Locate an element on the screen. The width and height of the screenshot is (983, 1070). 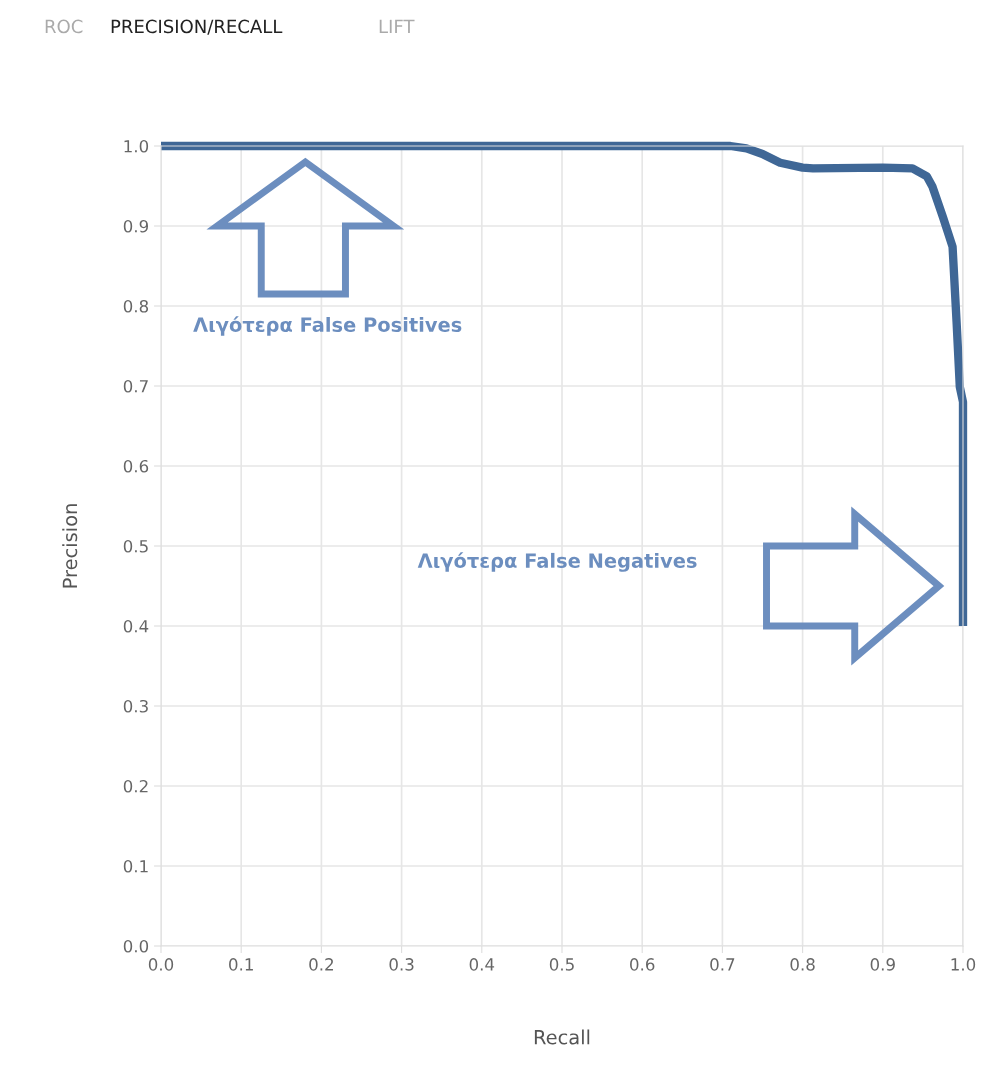
y-tick-label: 0.6 is located at coordinates (136, 466).